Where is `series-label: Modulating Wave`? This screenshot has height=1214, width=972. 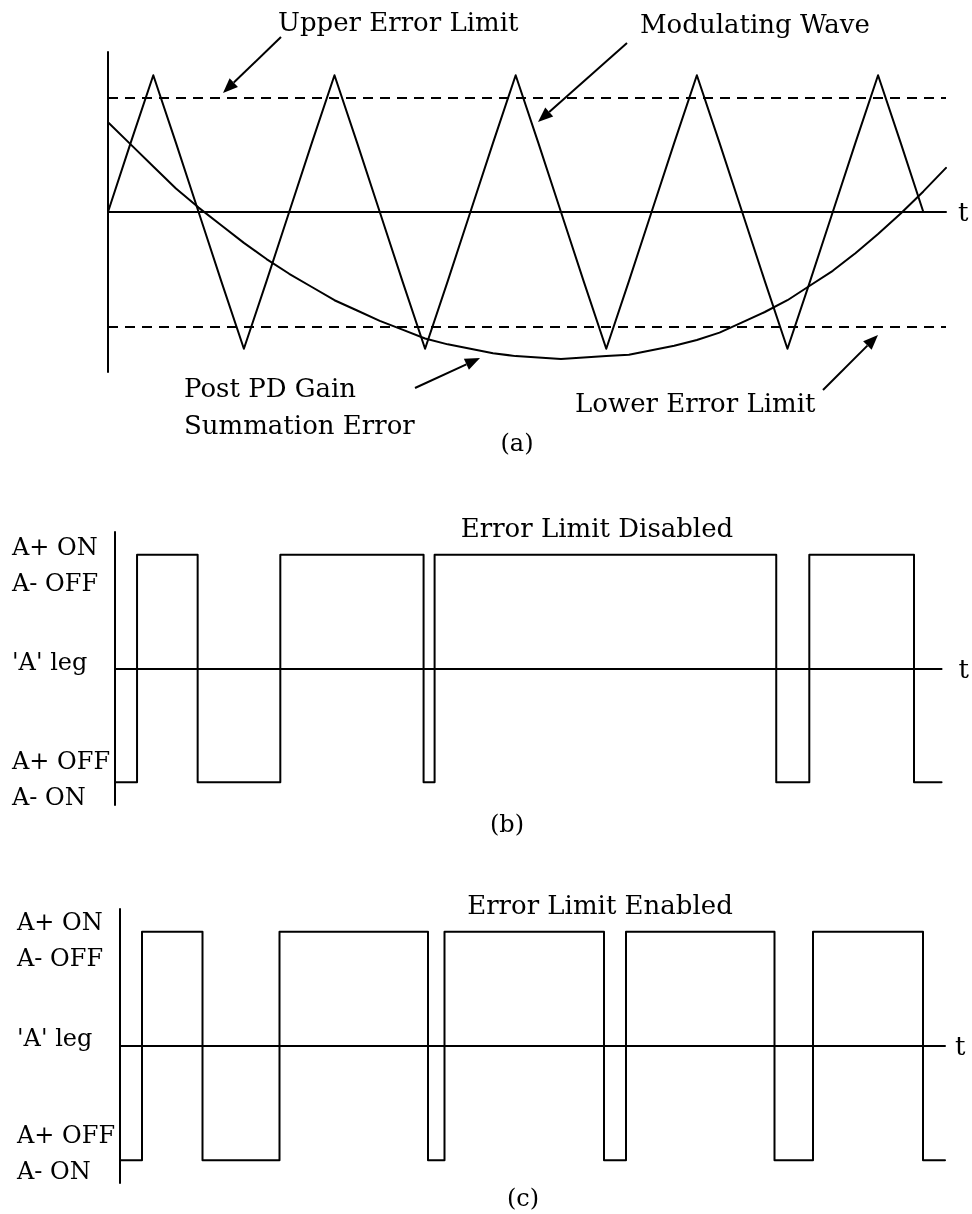 series-label: Modulating Wave is located at coordinates (755, 24).